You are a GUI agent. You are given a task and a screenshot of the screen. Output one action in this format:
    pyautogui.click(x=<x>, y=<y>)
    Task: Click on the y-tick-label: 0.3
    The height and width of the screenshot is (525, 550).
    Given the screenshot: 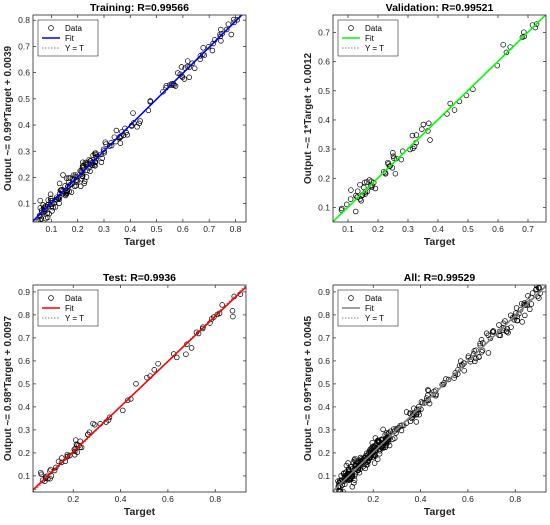 What is the action you would take?
    pyautogui.click(x=324, y=430)
    